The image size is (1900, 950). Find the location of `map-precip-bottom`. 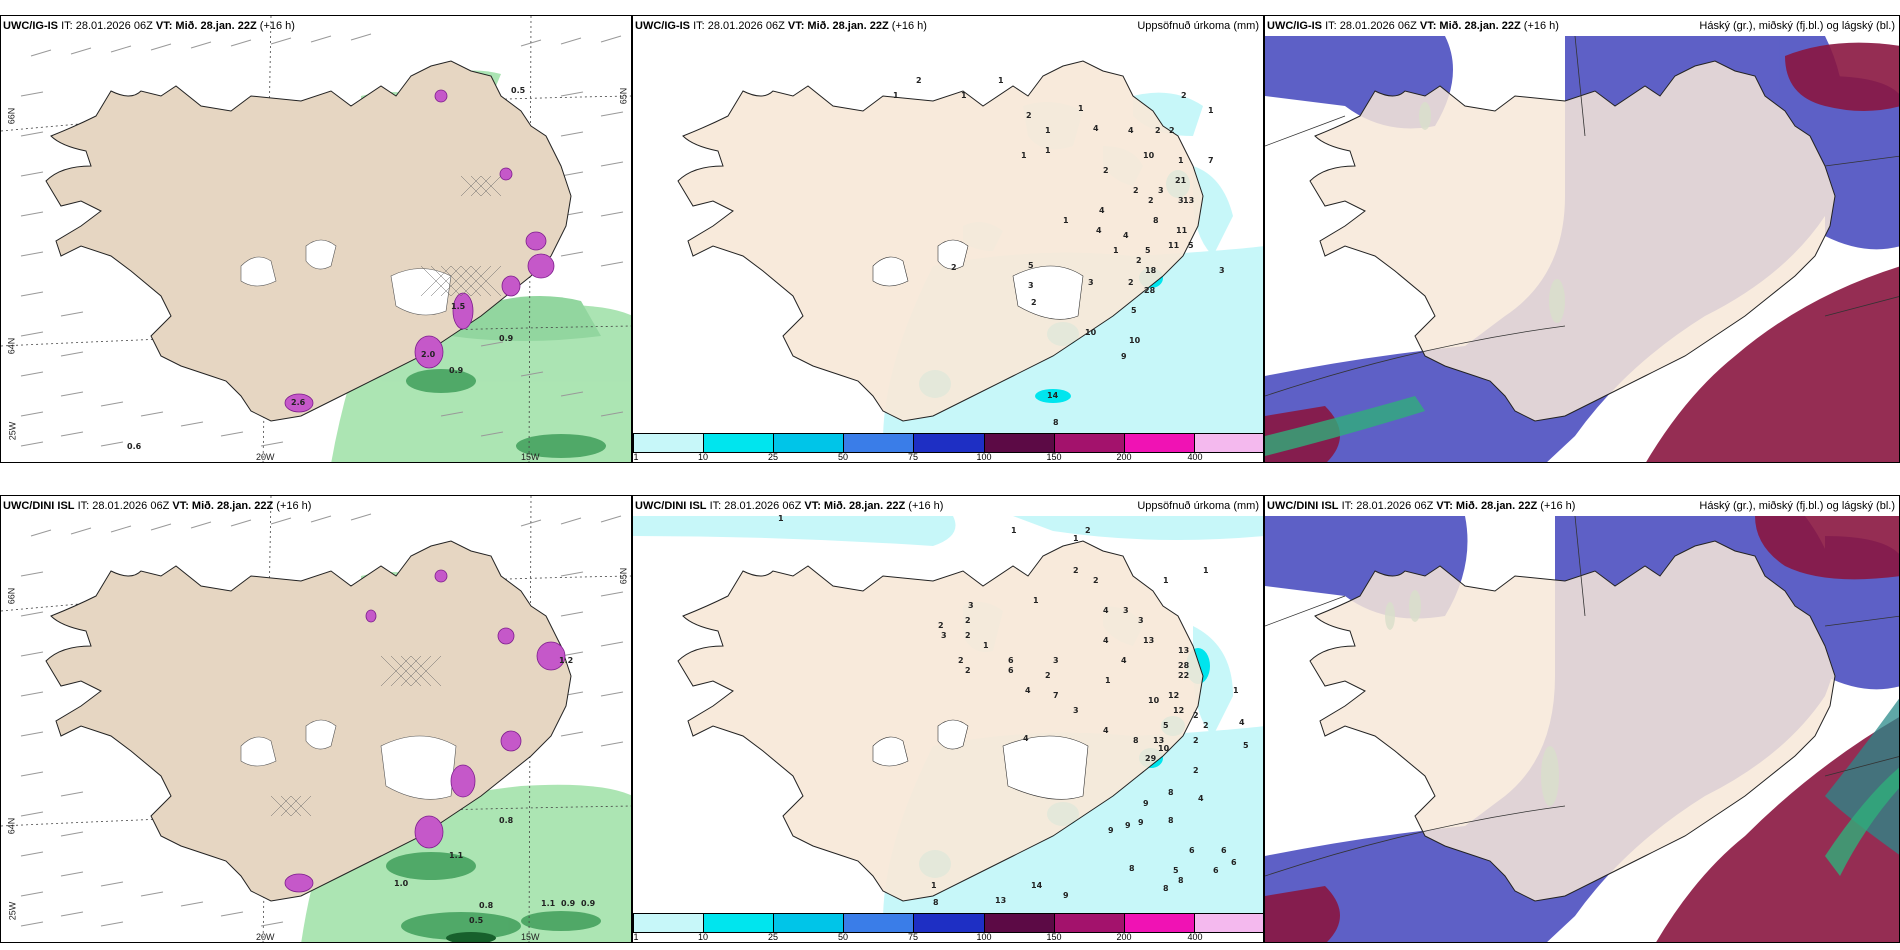

map-precip-bottom is located at coordinates (948, 718).